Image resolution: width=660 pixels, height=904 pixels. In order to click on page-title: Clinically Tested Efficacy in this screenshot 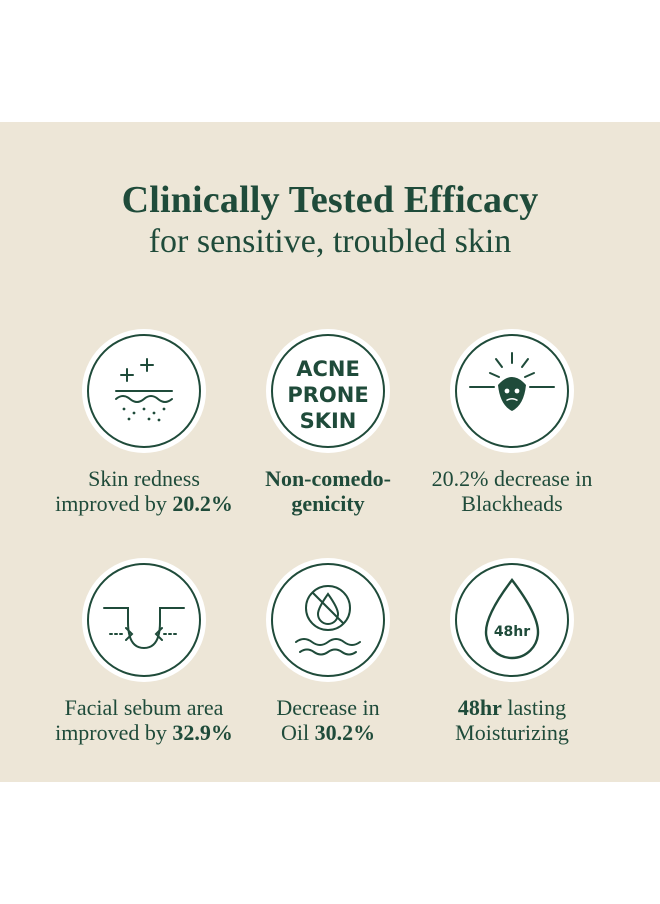, I will do `click(330, 200)`.